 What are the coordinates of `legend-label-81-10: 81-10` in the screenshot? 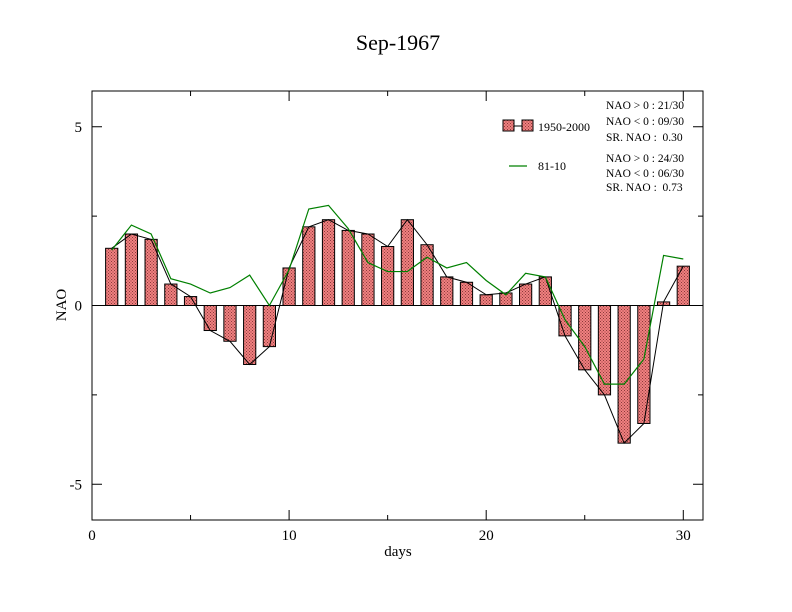 It's located at (552, 166).